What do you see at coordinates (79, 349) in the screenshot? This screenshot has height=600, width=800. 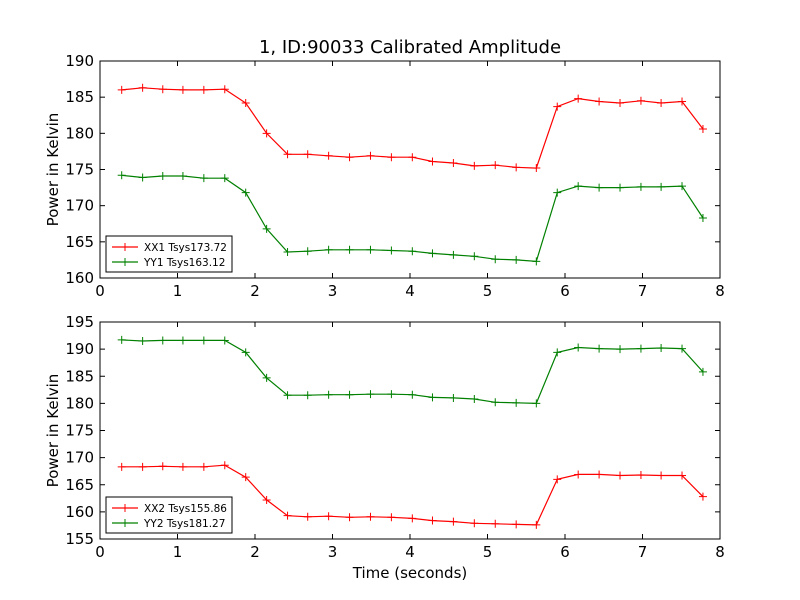 I see `y-tick-label: 190` at bounding box center [79, 349].